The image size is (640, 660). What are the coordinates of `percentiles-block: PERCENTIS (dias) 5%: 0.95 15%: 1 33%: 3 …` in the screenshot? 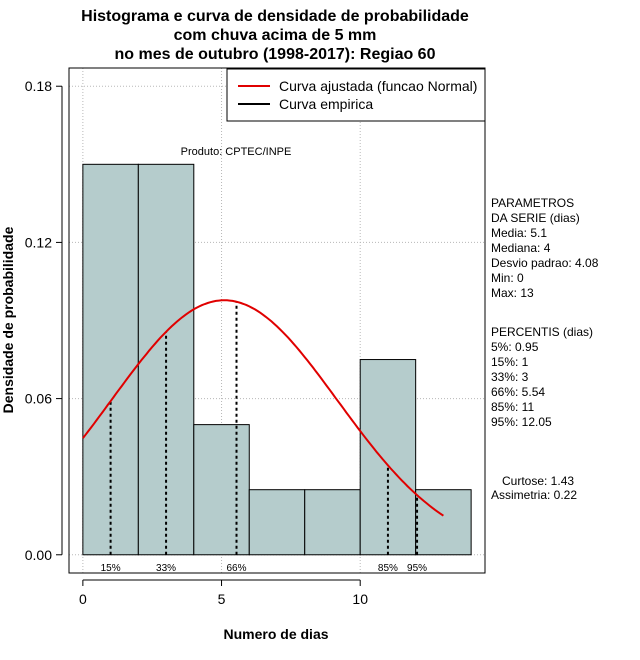 It's located at (542, 377).